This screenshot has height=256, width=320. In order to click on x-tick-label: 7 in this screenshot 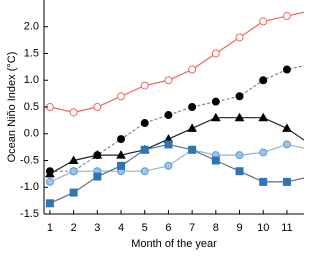, I will do `click(192, 228)`.